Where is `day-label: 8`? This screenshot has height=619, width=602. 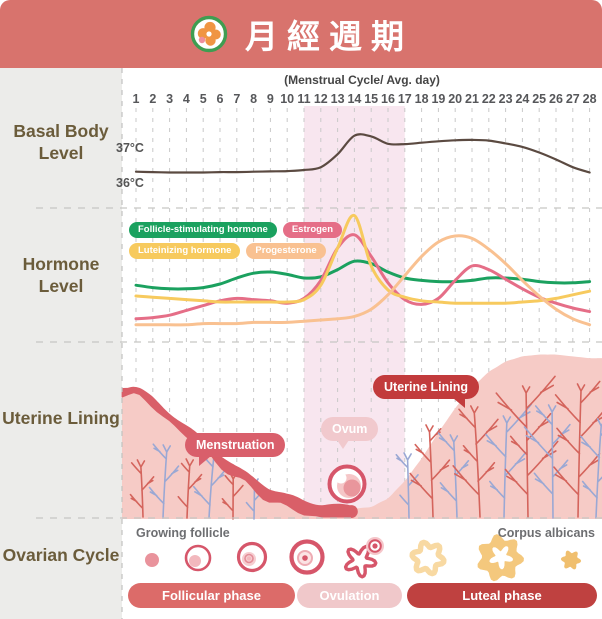 day-label: 8 is located at coordinates (254, 99).